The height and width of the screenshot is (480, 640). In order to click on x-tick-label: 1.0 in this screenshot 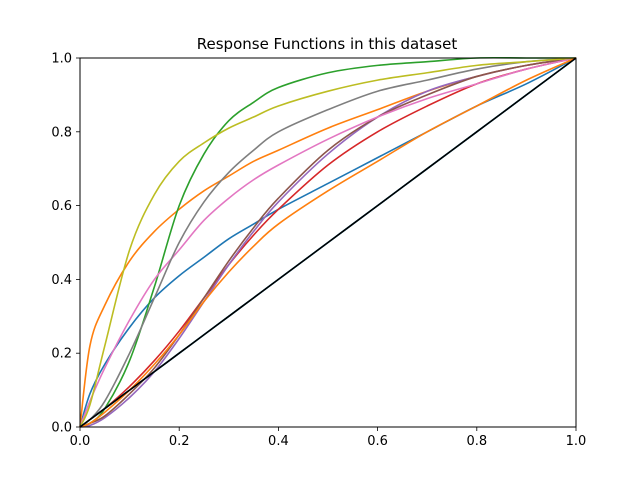, I will do `click(576, 441)`.